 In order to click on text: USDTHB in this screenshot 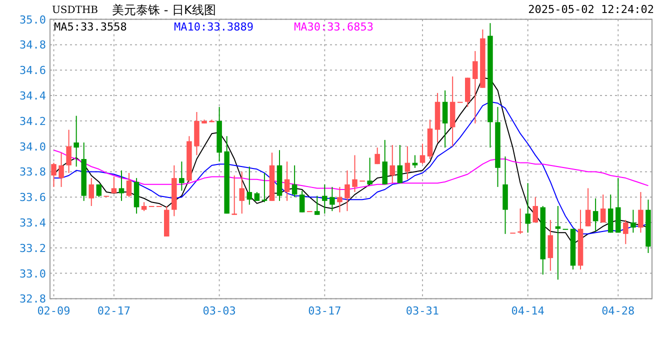, I will do `click(75, 10)`.